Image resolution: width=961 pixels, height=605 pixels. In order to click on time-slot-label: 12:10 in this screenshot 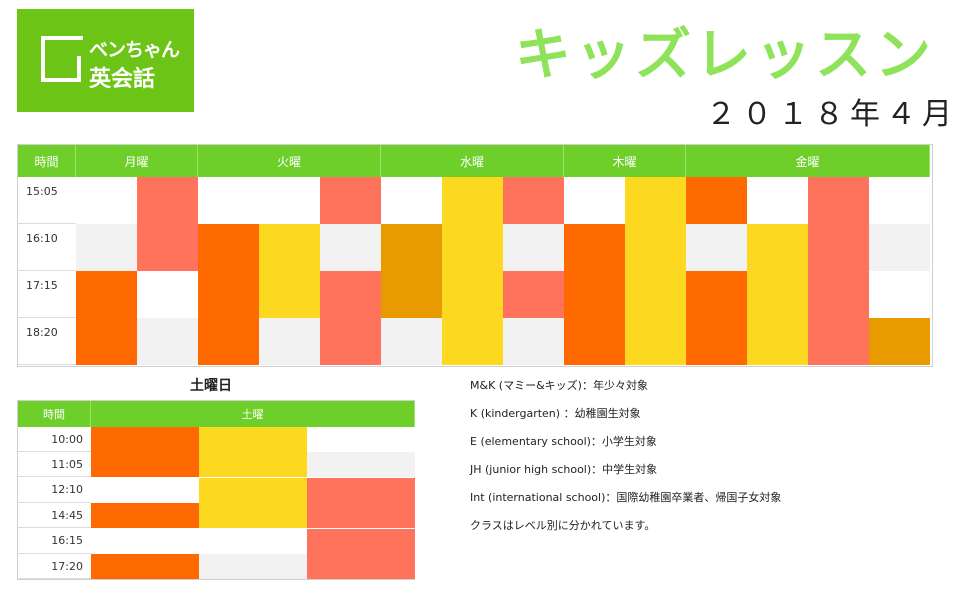, I will do `click(54, 490)`.